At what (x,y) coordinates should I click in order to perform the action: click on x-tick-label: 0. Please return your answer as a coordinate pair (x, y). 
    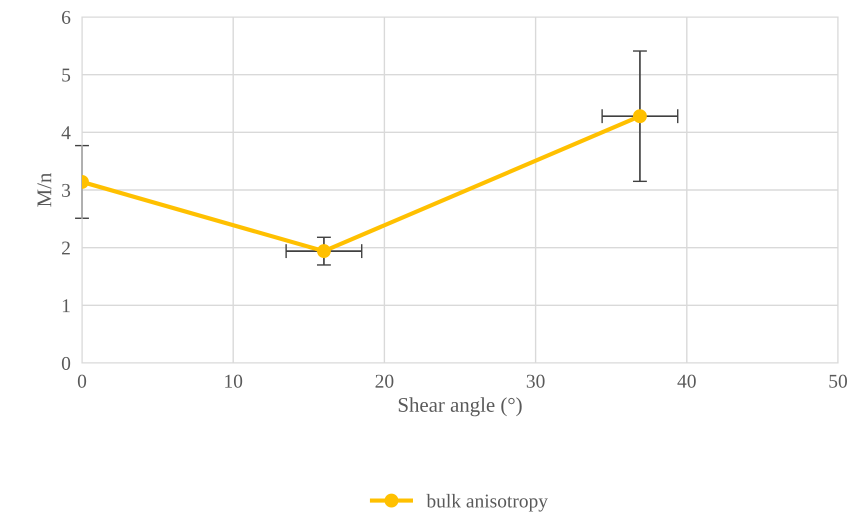
    Looking at the image, I should click on (82, 381).